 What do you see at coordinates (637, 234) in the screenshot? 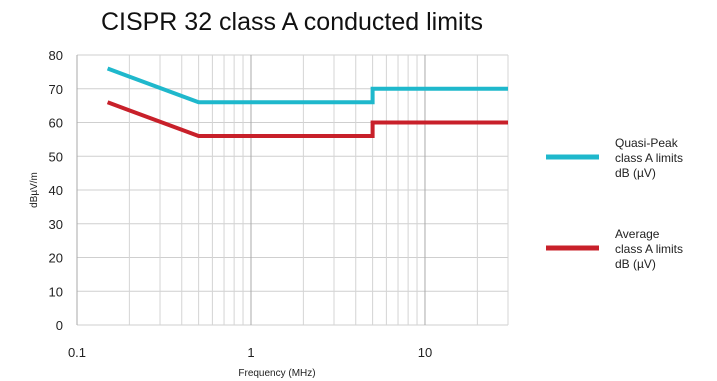
I see `legend-label: Average` at bounding box center [637, 234].